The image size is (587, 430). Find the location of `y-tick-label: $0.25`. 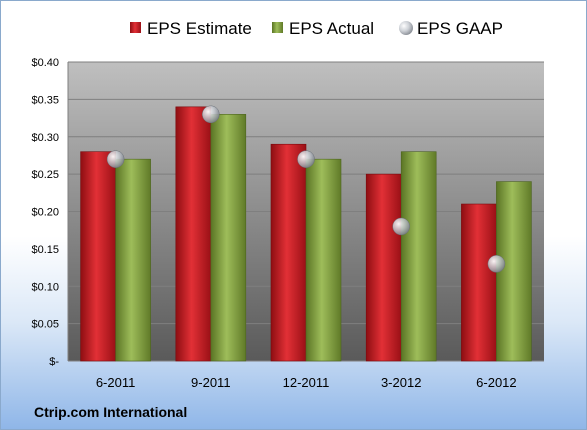

y-tick-label: $0.25 is located at coordinates (45, 175).